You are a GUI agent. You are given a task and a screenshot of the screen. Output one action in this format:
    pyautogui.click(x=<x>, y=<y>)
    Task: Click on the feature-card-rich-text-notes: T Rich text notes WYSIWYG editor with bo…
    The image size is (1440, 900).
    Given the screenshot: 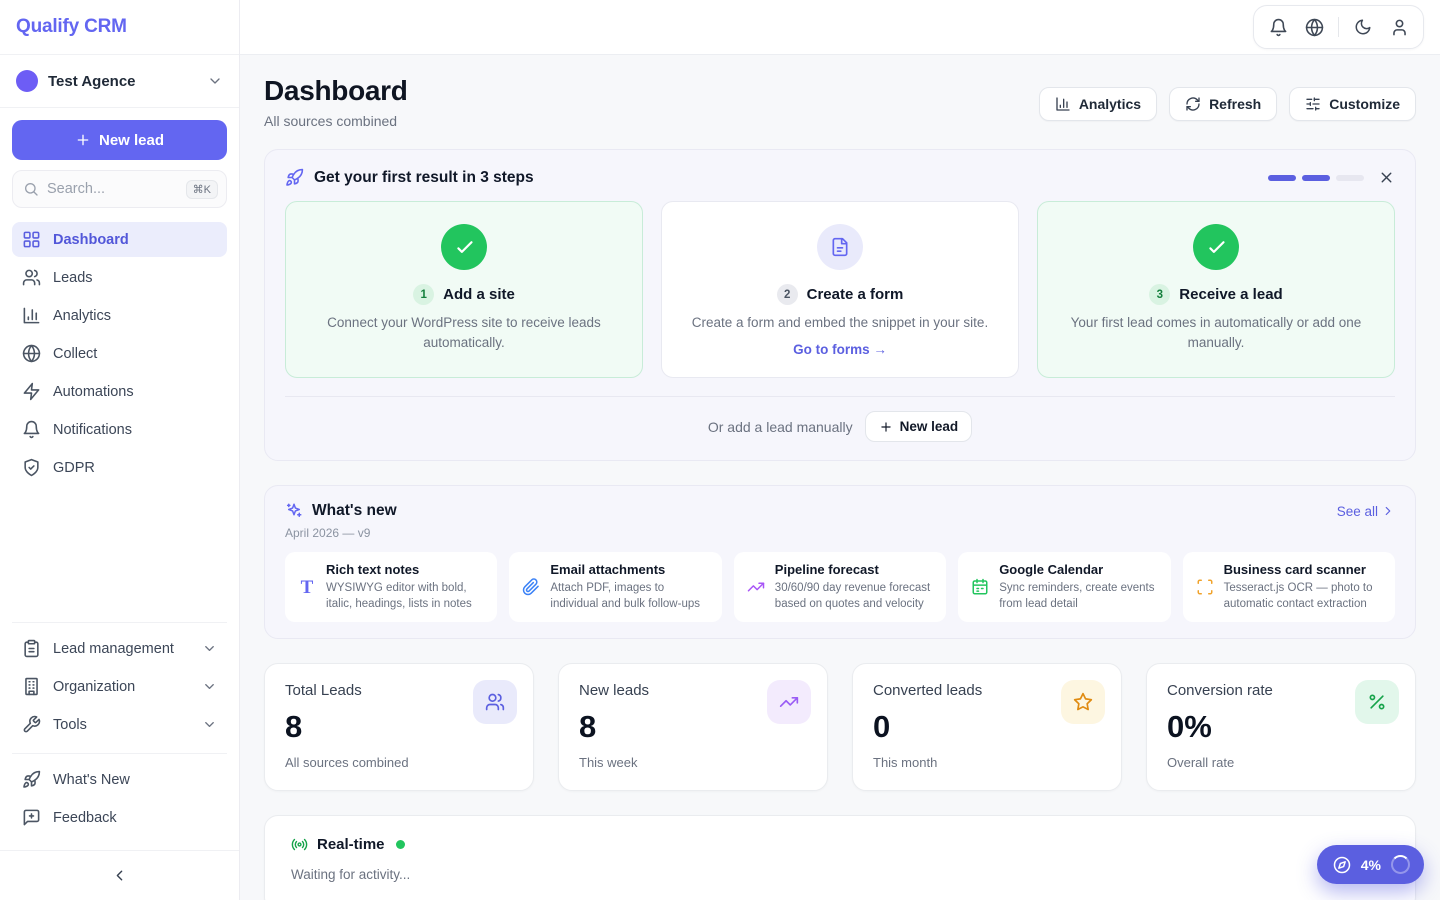 What is the action you would take?
    pyautogui.click(x=391, y=587)
    